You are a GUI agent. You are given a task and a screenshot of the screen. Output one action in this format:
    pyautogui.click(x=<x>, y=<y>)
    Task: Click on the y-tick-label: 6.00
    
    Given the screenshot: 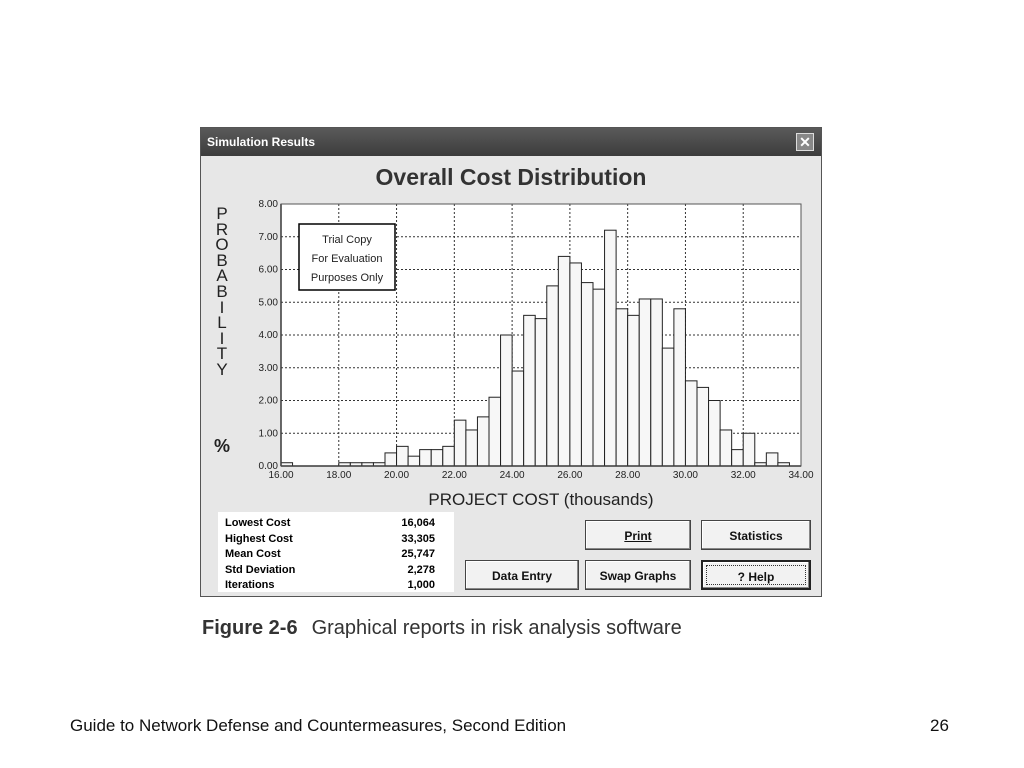 What is the action you would take?
    pyautogui.click(x=269, y=270)
    